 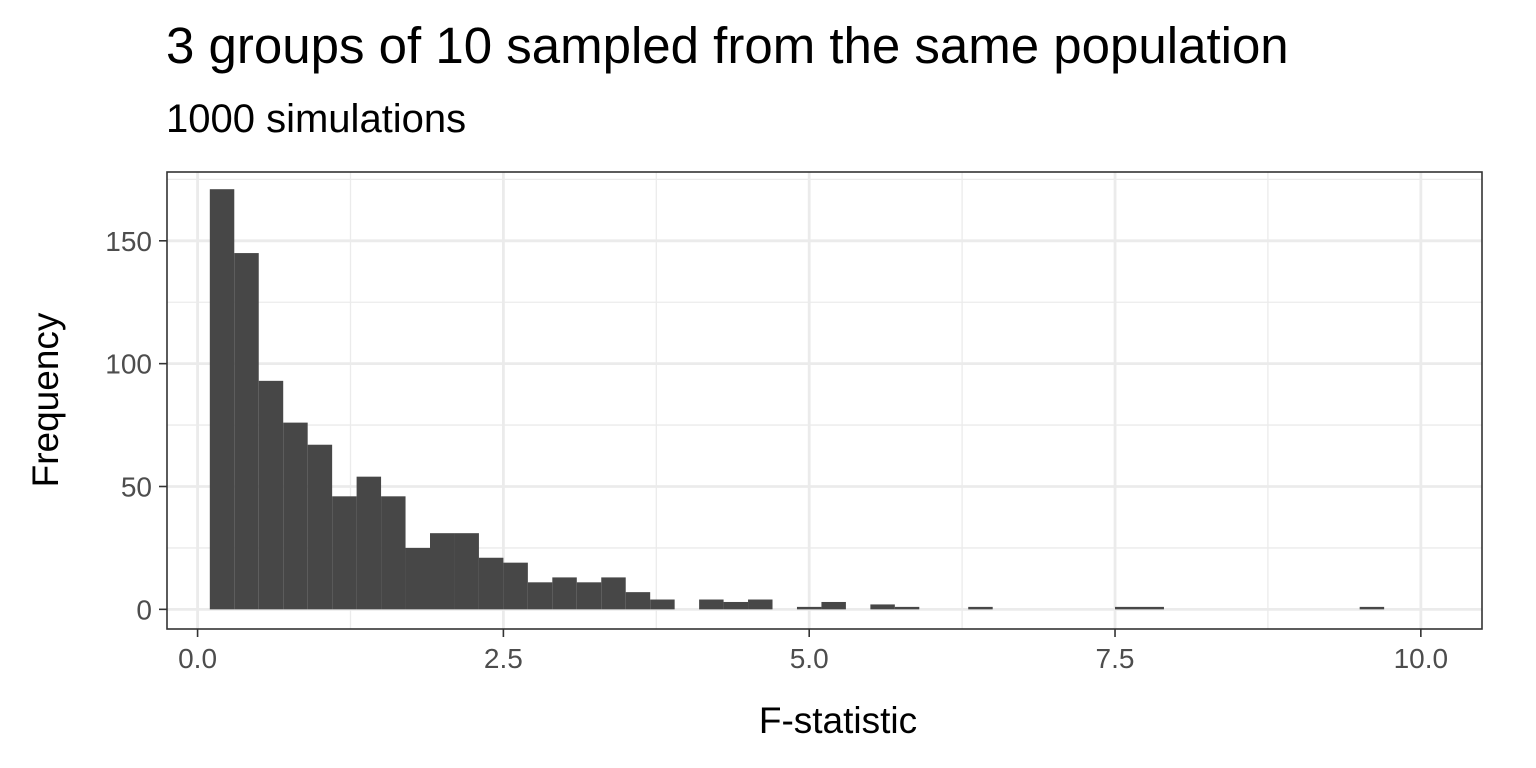 I want to click on y-tick-label: 150, so click(x=128, y=241).